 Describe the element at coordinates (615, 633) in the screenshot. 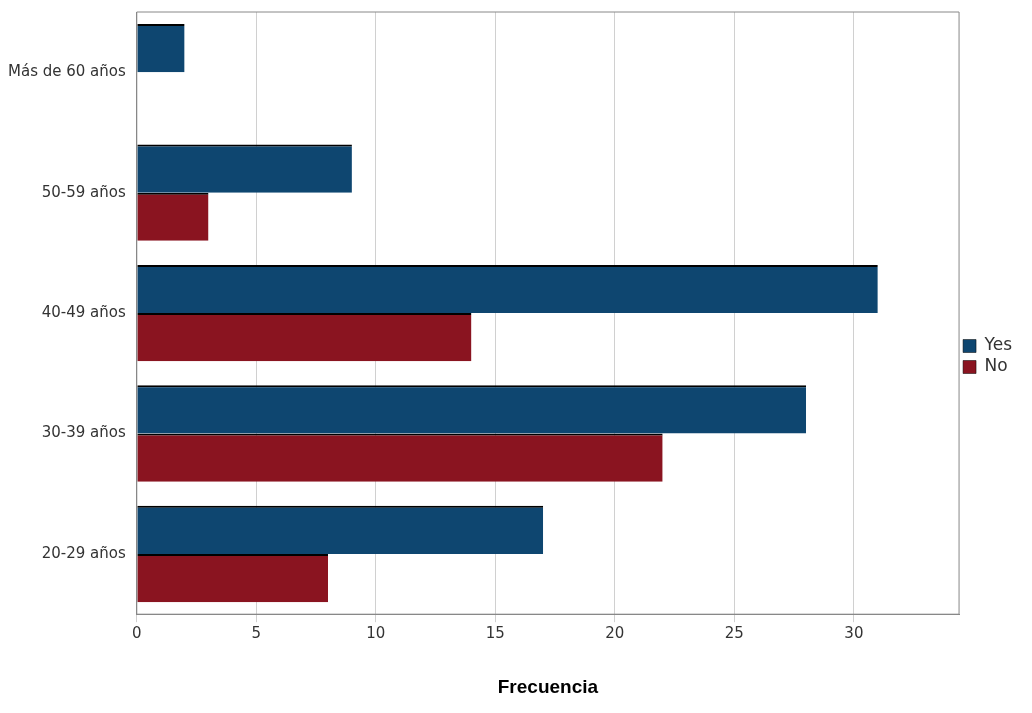

I see `x-tick-label: 20` at that location.